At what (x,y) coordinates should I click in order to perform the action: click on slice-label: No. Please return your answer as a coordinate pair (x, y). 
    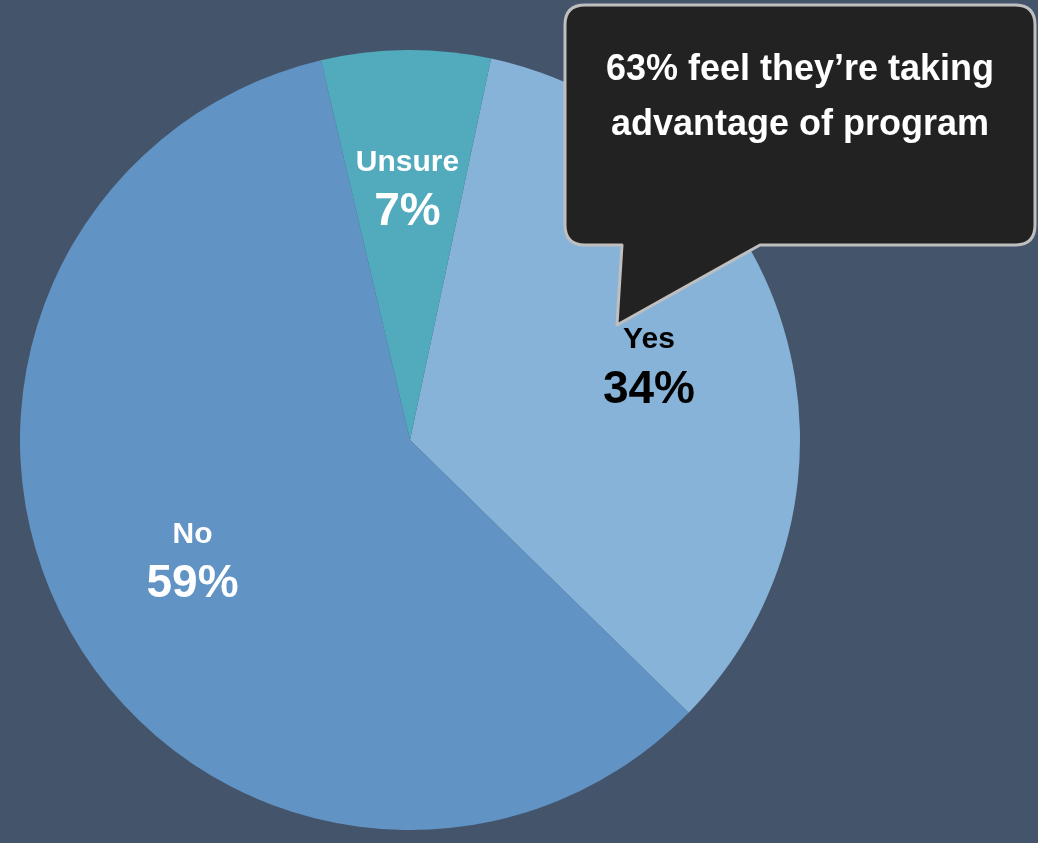
    Looking at the image, I should click on (192, 532).